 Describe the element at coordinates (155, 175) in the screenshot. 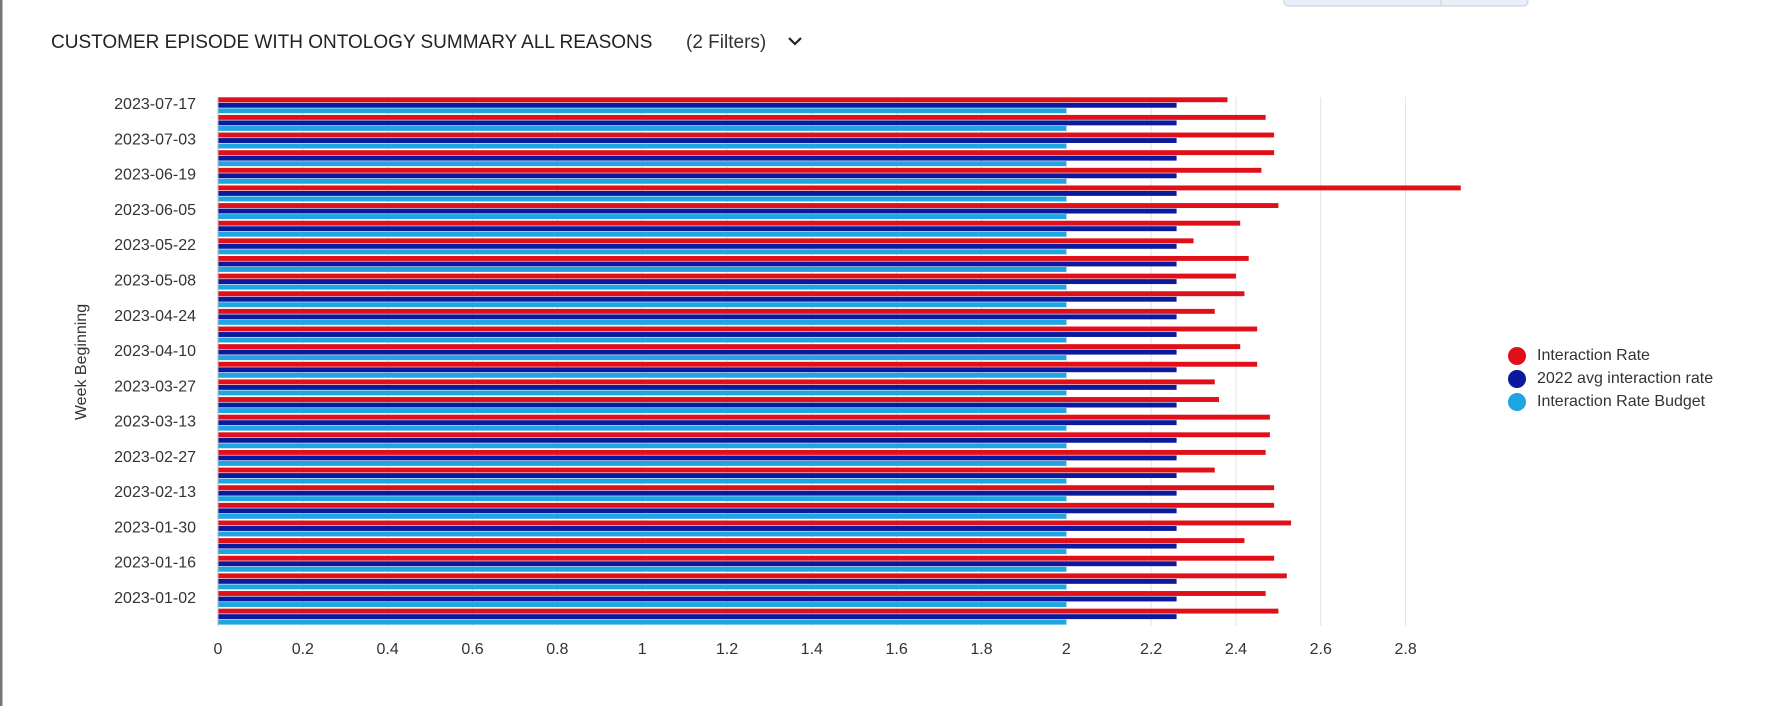

I see `y-tick-label: 2023-06-19` at that location.